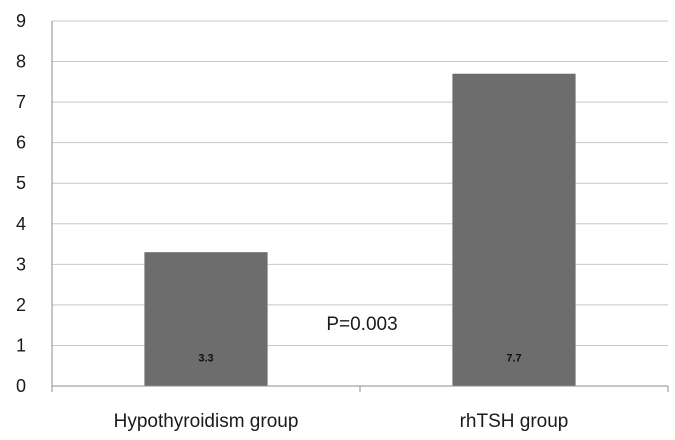 Image resolution: width=675 pixels, height=440 pixels. What do you see at coordinates (21, 143) in the screenshot?
I see `y-tick-label: 6` at bounding box center [21, 143].